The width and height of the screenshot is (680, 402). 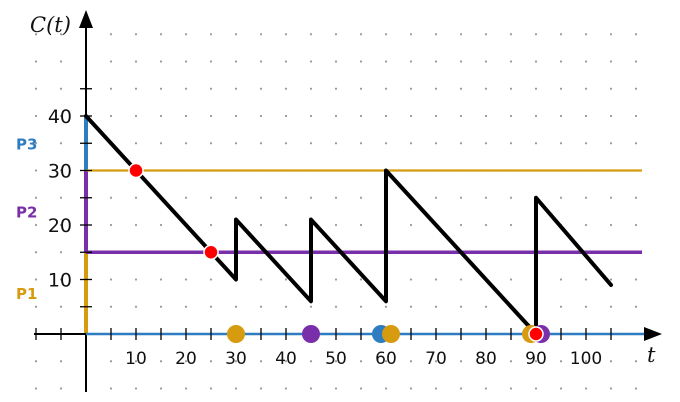 What do you see at coordinates (336, 359) in the screenshot?
I see `x-tick-label: 50` at bounding box center [336, 359].